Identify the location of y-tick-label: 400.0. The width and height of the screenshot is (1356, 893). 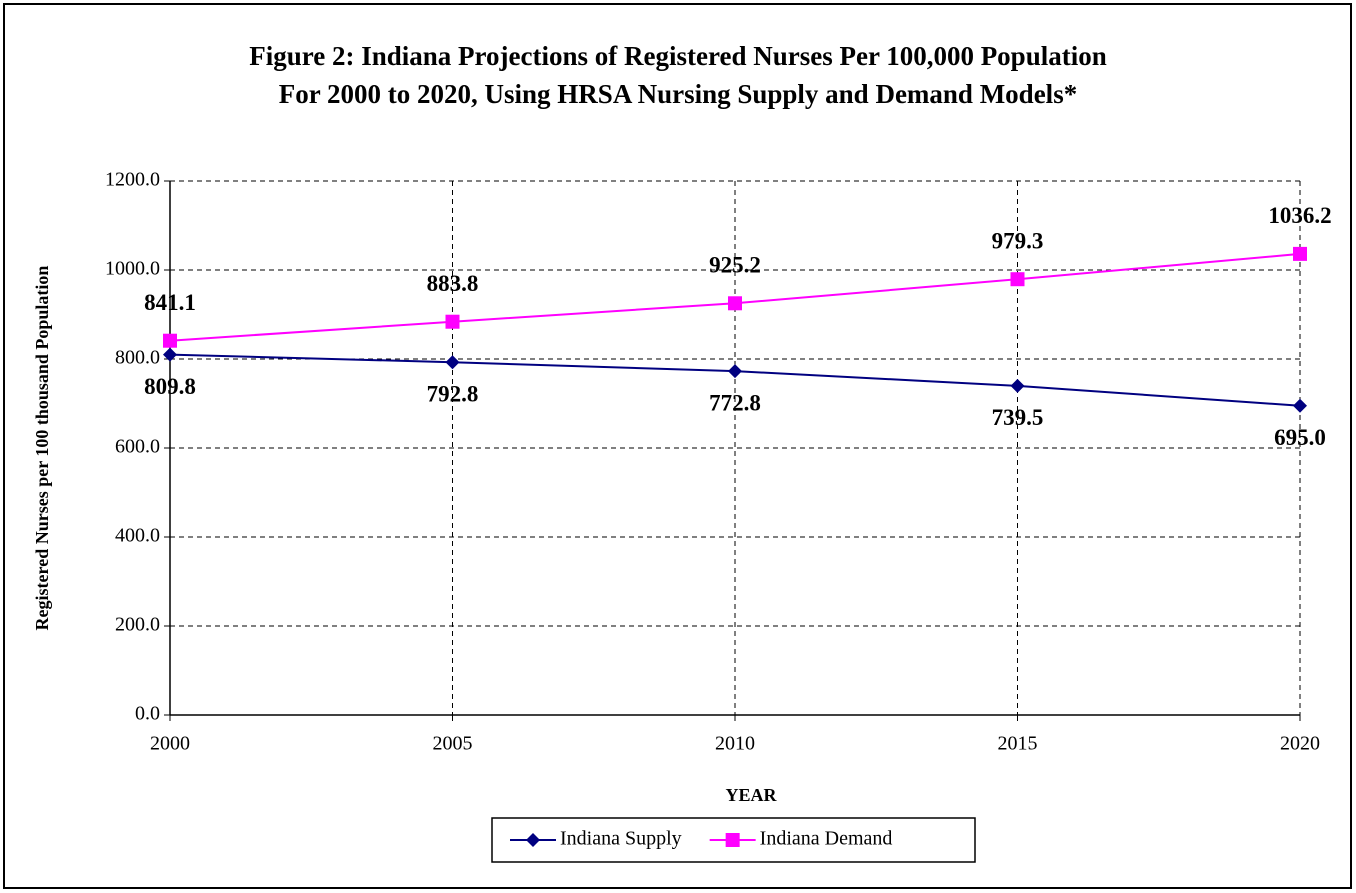
(137, 536).